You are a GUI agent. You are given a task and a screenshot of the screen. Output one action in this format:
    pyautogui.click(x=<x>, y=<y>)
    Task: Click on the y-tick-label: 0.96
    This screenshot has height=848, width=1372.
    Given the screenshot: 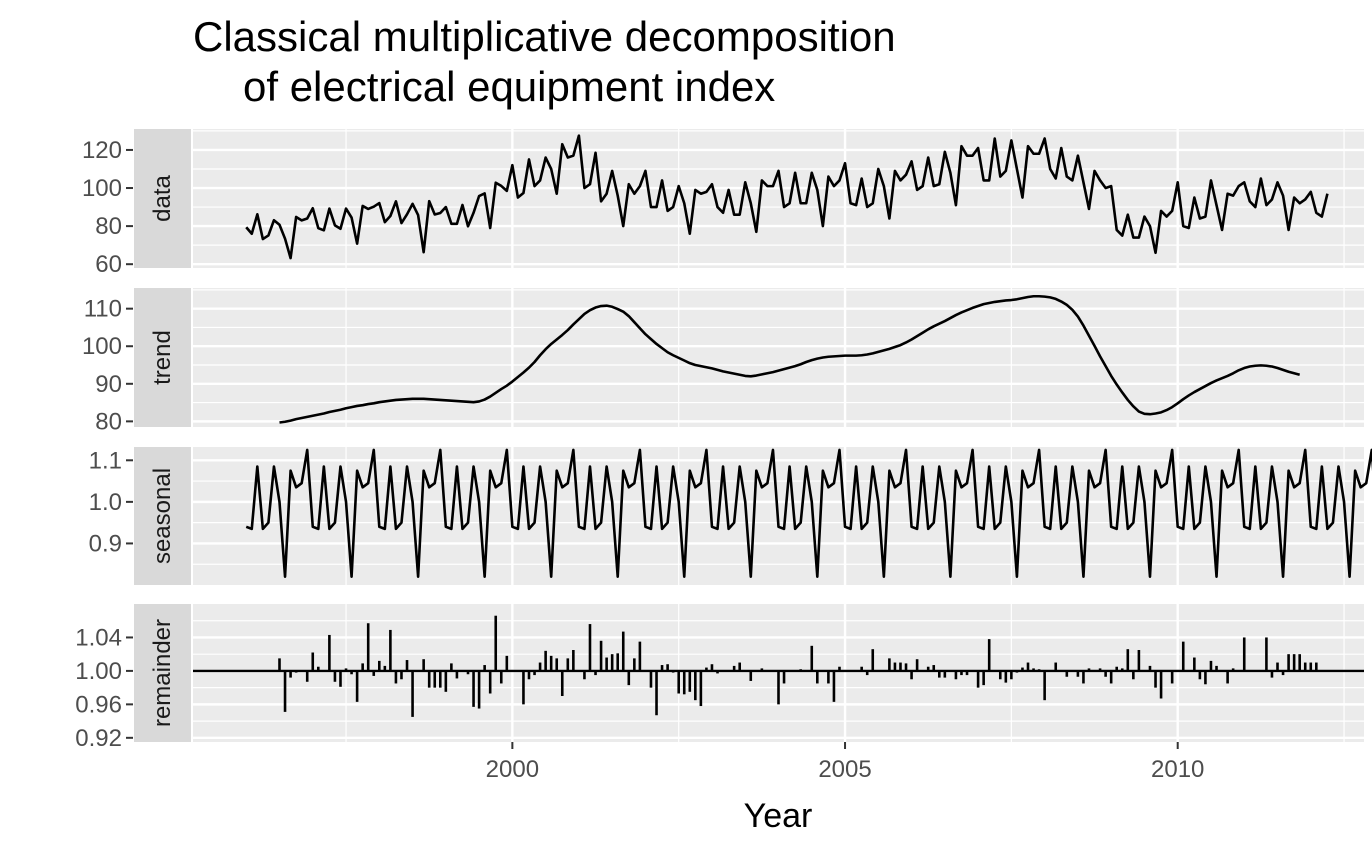 What is the action you would take?
    pyautogui.click(x=98, y=704)
    